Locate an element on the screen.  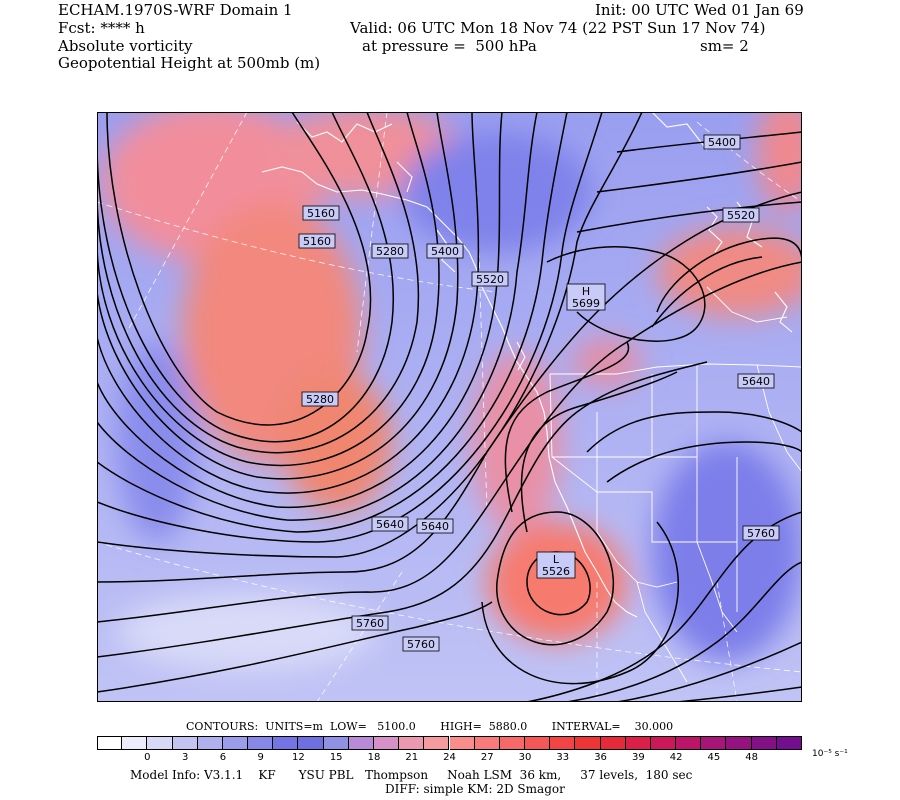
colorbar-tick-label: 45 is located at coordinates (714, 757).